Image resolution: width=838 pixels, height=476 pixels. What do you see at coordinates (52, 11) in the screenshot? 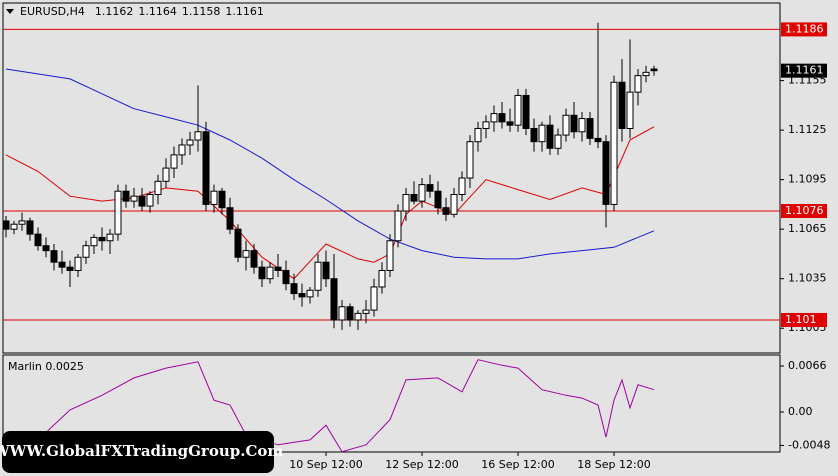
I see `symbol: EURUSD,H4` at bounding box center [52, 11].